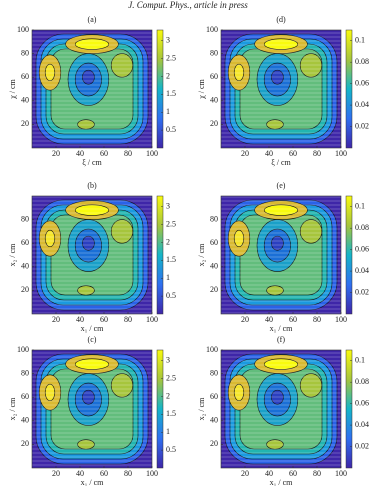 The width and height of the screenshot is (377, 486). Describe the element at coordinates (92, 185) in the screenshot. I see `panel-label: (b)` at that location.